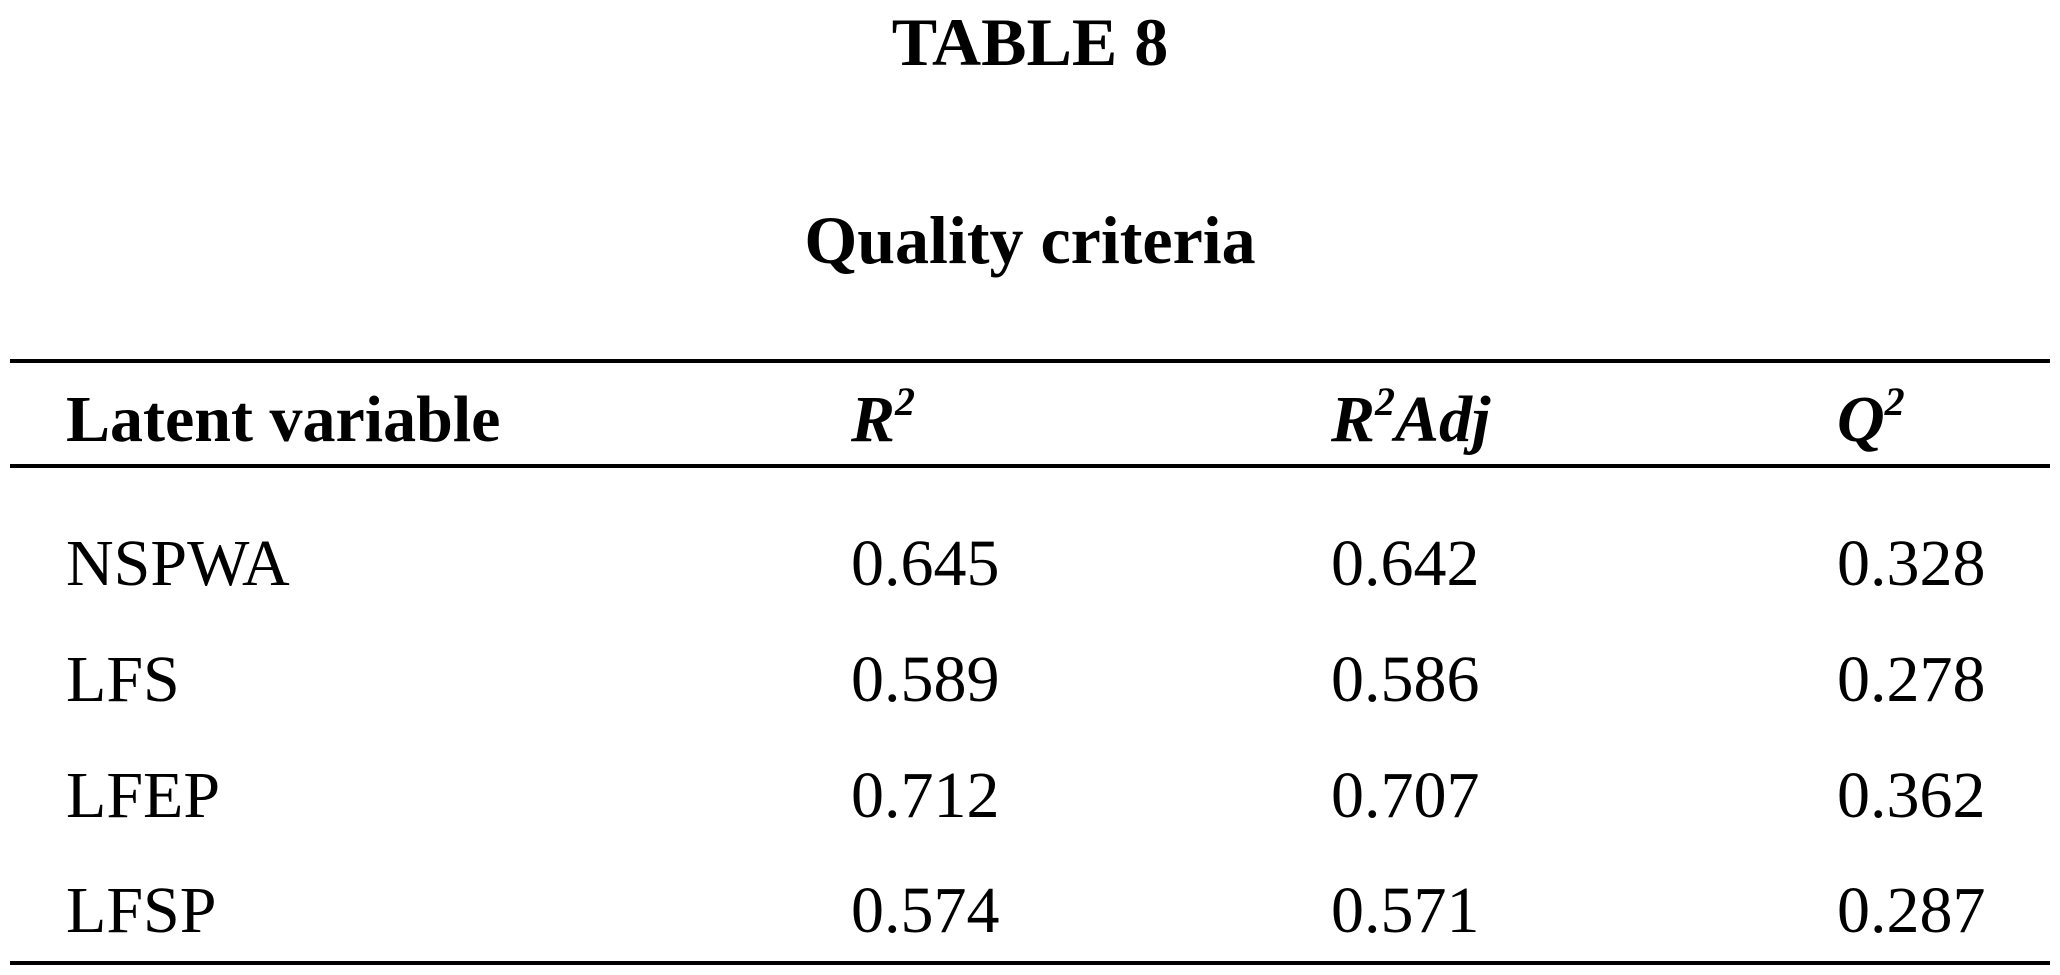  I want to click on column-header: Latent variable, so click(283, 420).